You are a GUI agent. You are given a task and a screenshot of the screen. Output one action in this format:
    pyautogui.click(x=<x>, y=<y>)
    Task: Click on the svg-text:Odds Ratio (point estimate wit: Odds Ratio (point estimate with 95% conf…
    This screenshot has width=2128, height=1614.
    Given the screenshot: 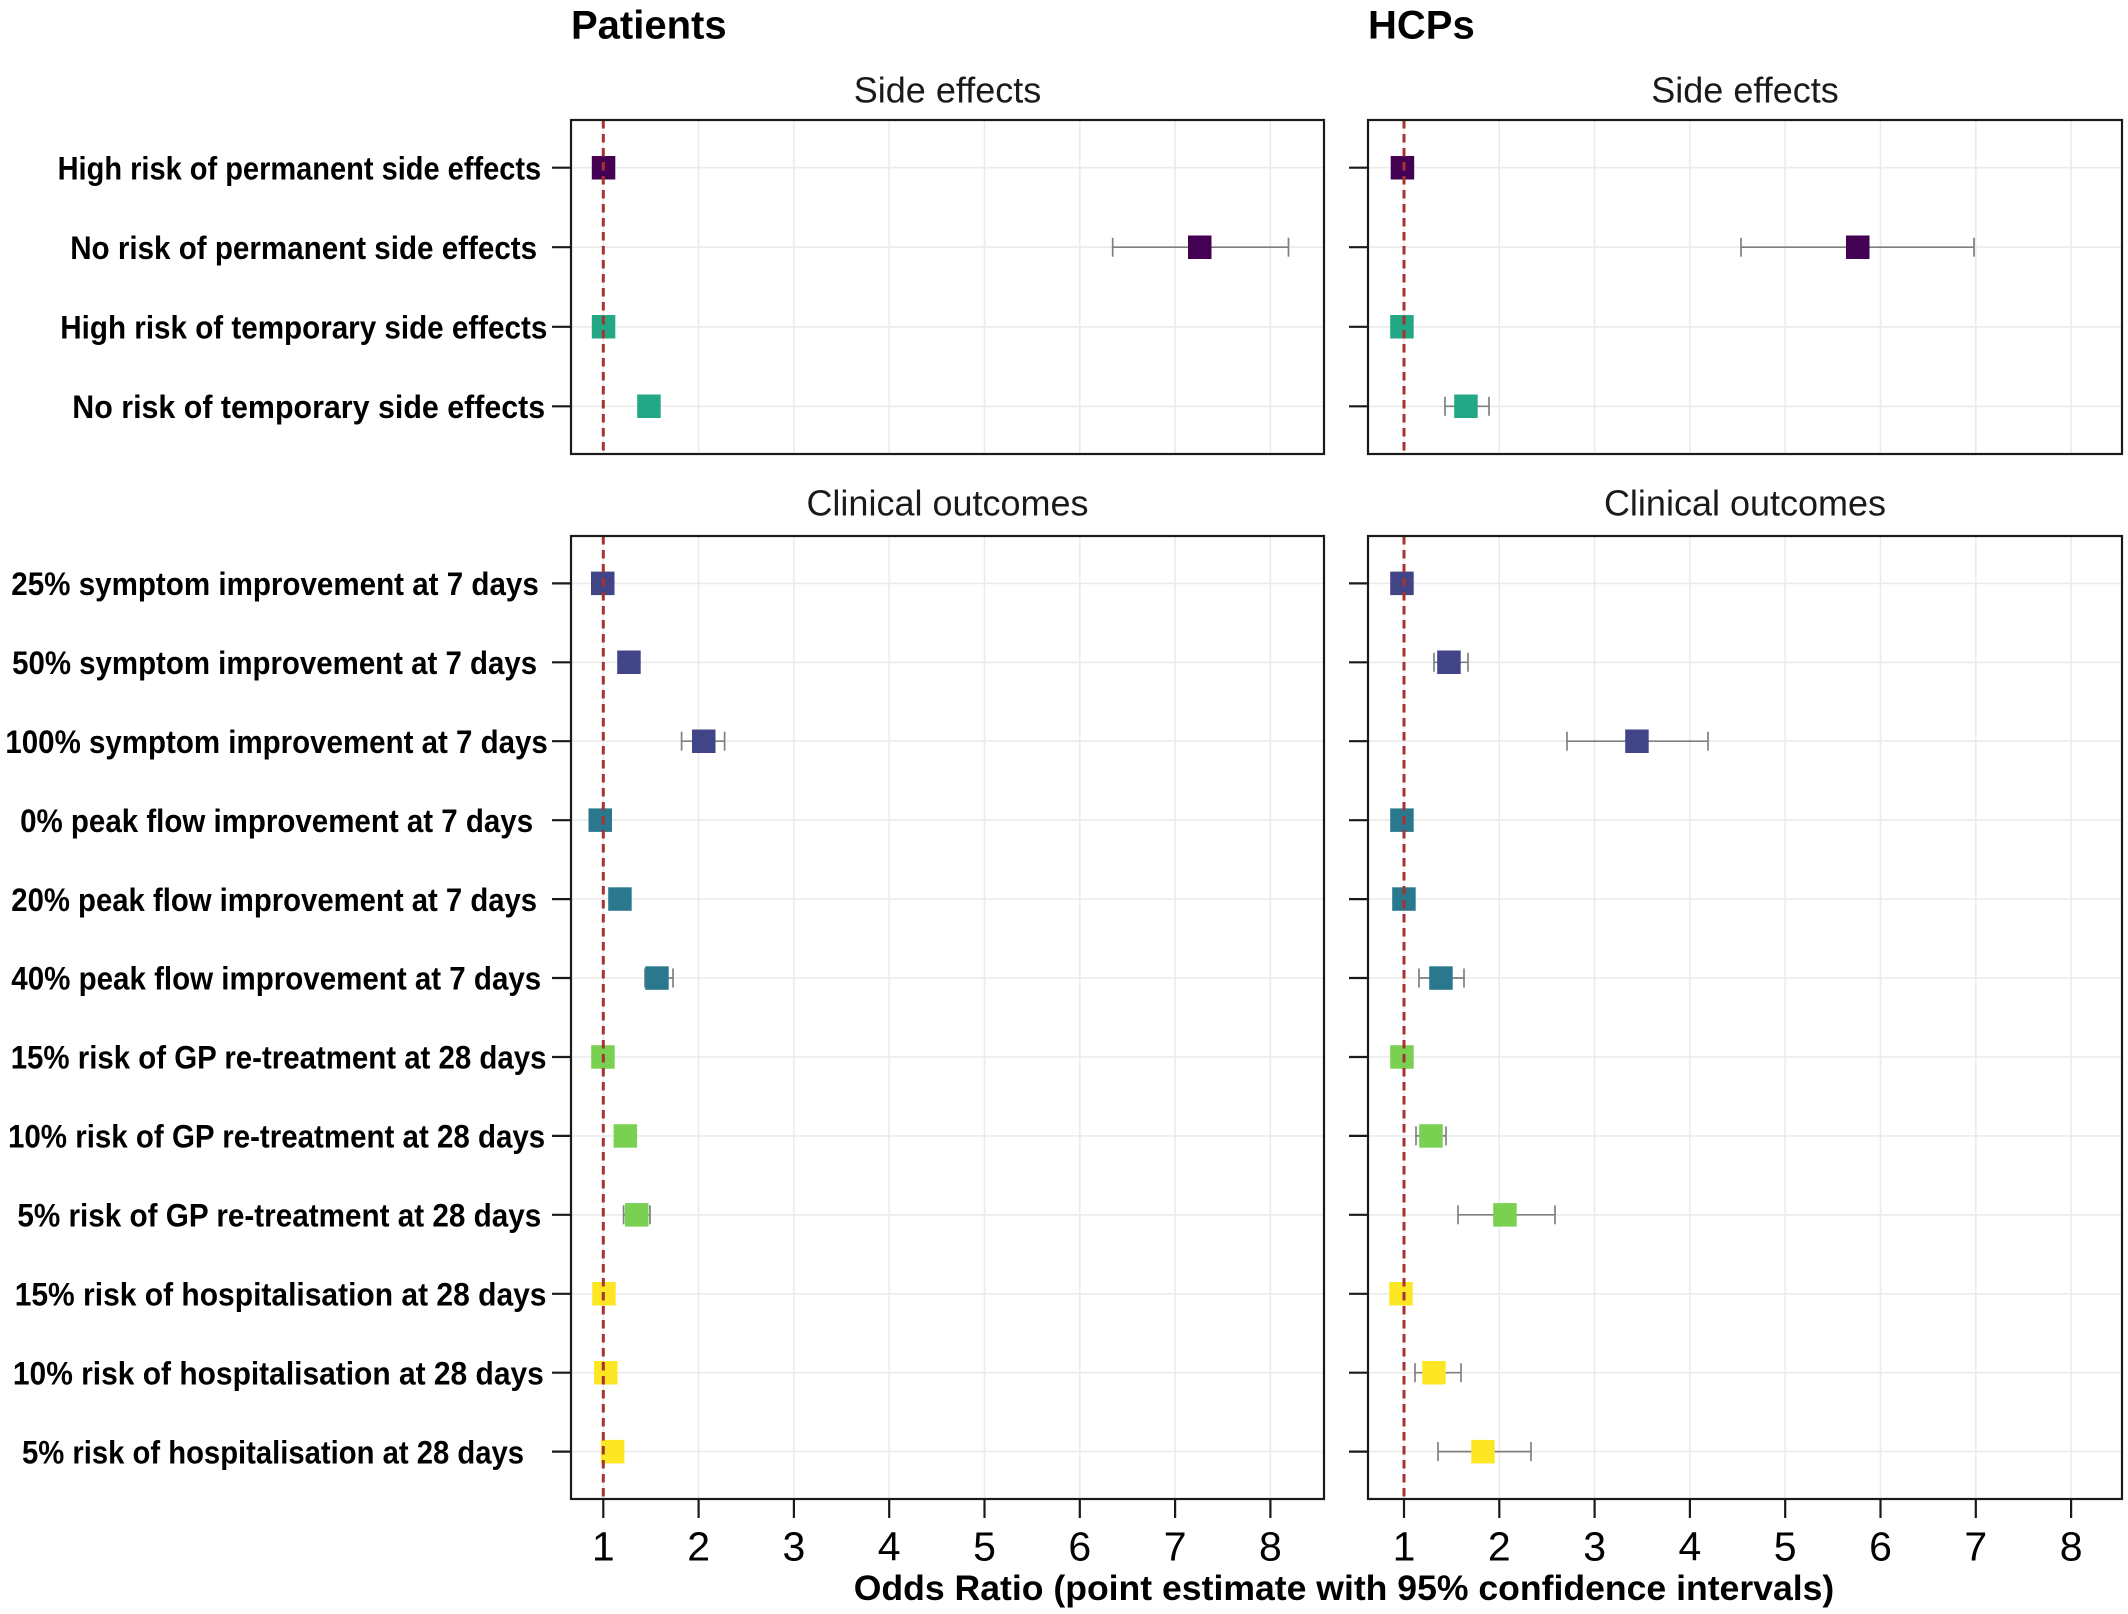 What is the action you would take?
    pyautogui.click(x=1344, y=1588)
    